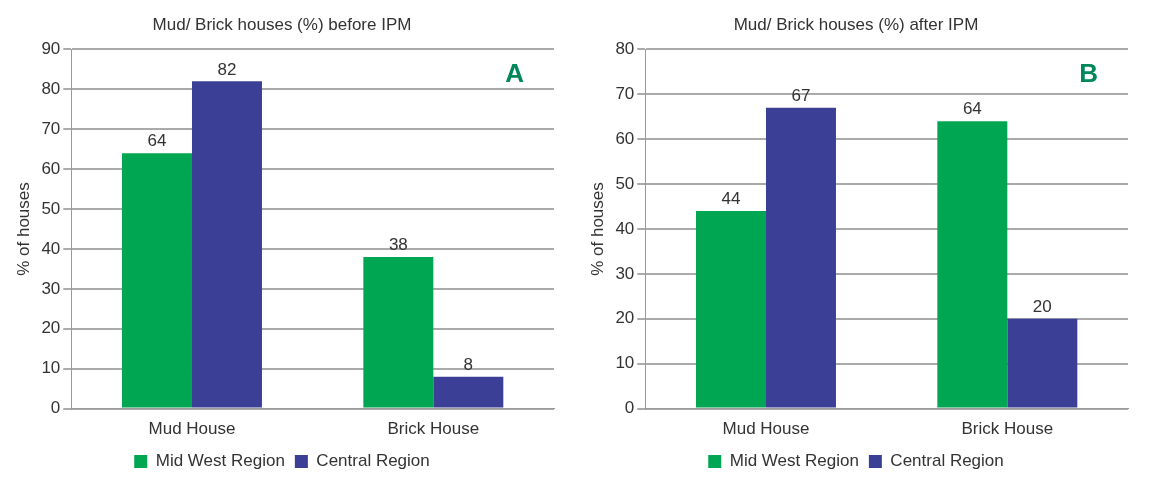 The image size is (1149, 485). Describe the element at coordinates (227, 69) in the screenshot. I see `data-label: 82` at that location.